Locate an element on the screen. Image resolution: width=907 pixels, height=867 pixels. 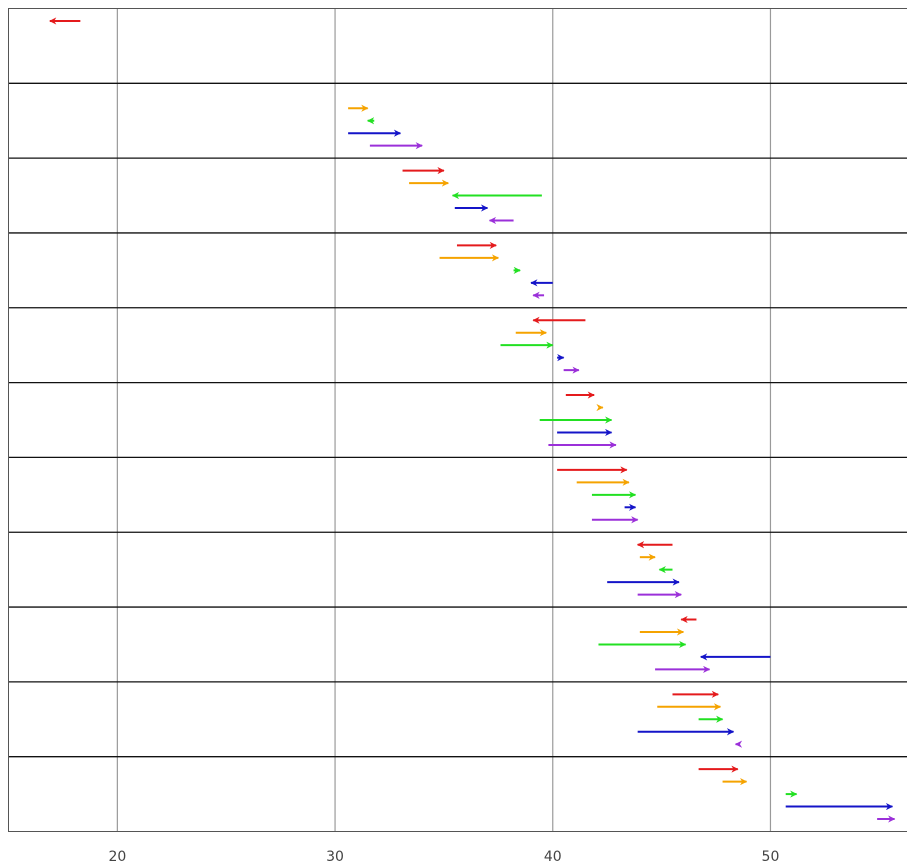
x-tick-label: 50 is located at coordinates (771, 857).